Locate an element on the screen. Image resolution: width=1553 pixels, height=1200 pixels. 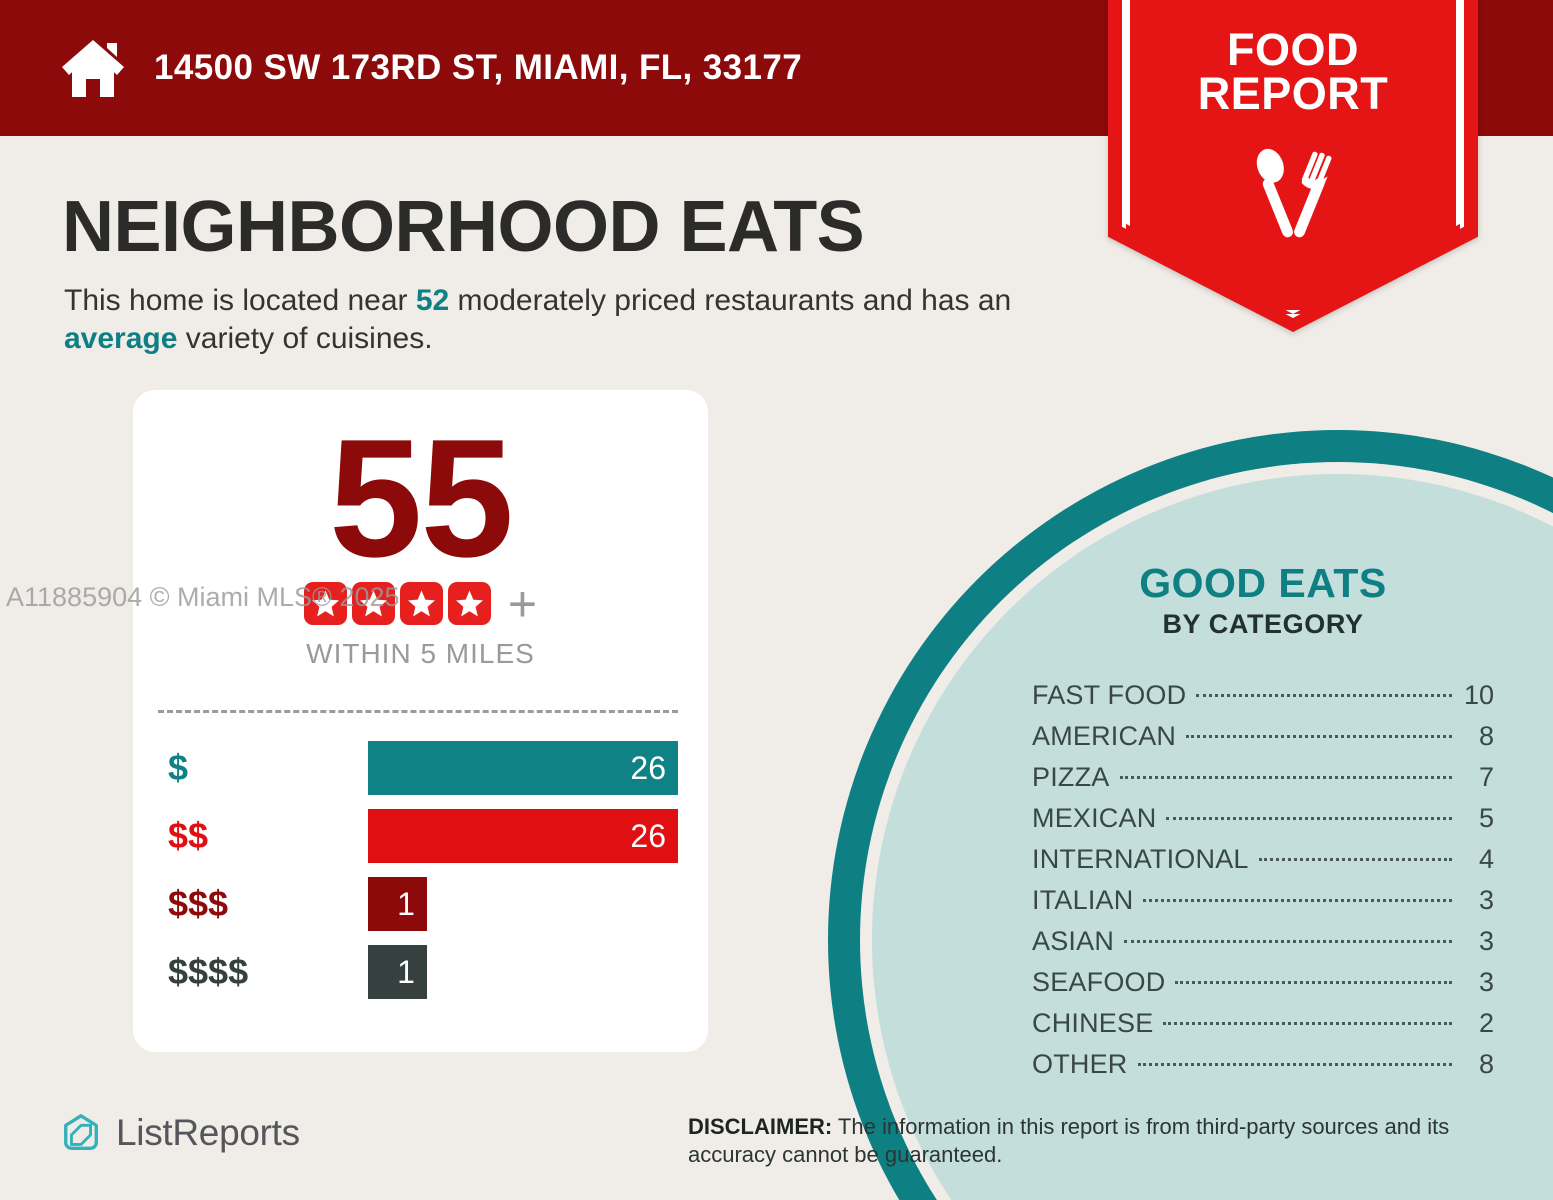
badge-title: FOOD REPORT is located at coordinates (1293, 72).